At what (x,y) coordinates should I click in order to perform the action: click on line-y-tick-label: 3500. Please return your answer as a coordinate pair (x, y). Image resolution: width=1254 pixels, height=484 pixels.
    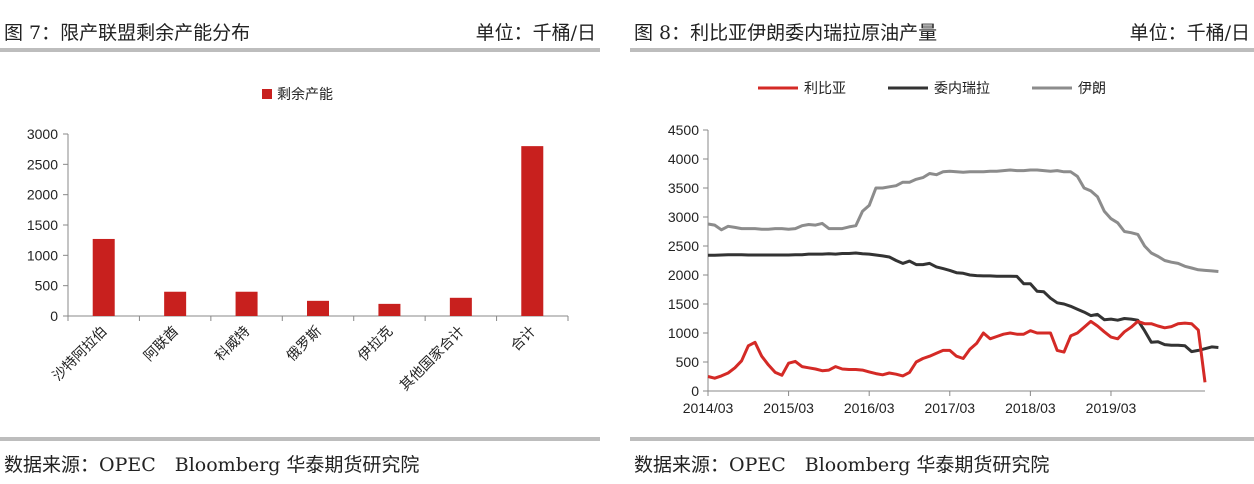
    Looking at the image, I should click on (683, 188).